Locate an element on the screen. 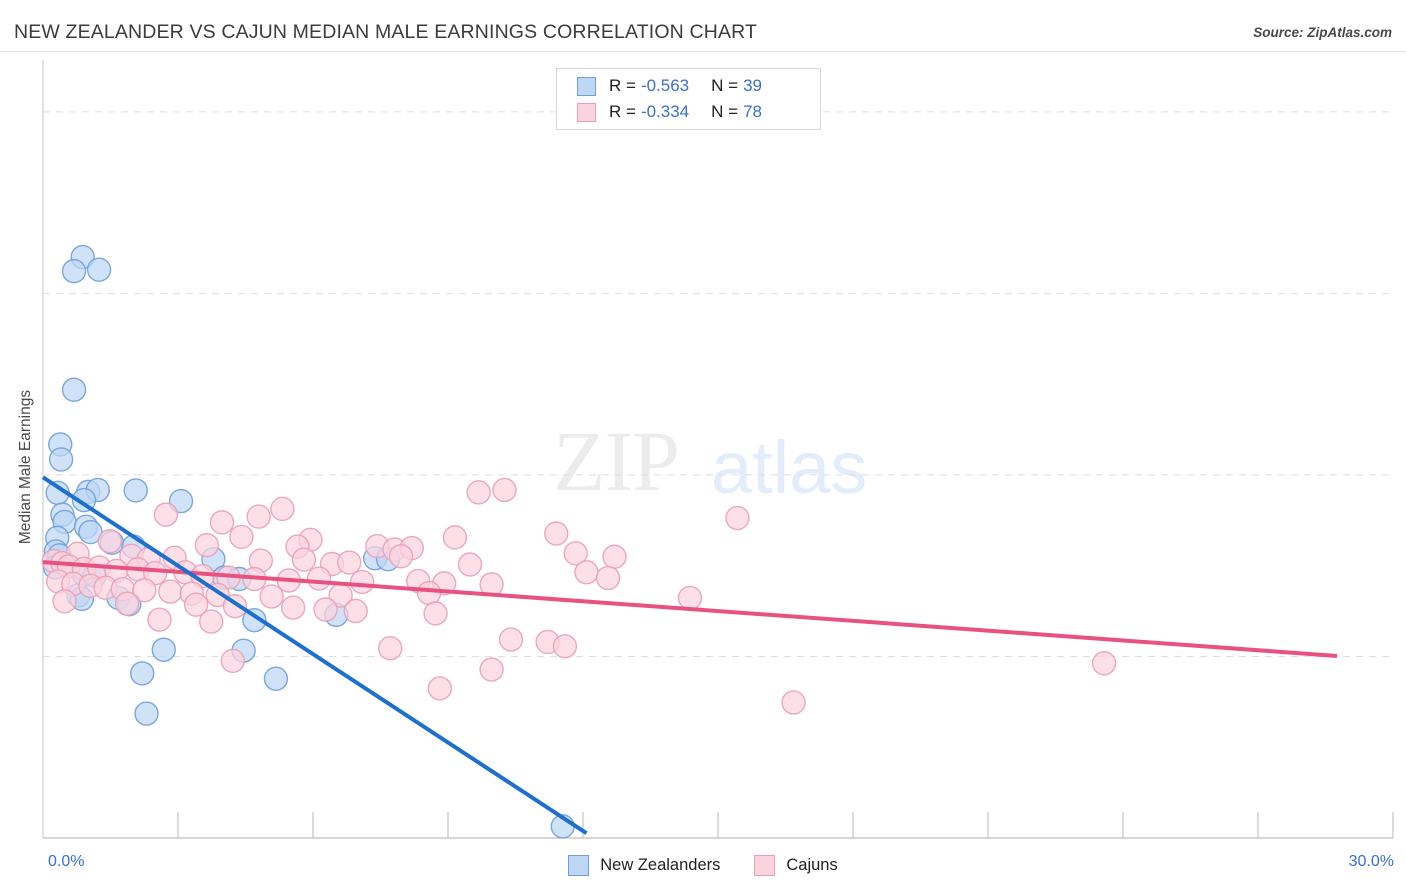  correlation-legend-row: R = -0.563 N = 39 is located at coordinates (669, 86).